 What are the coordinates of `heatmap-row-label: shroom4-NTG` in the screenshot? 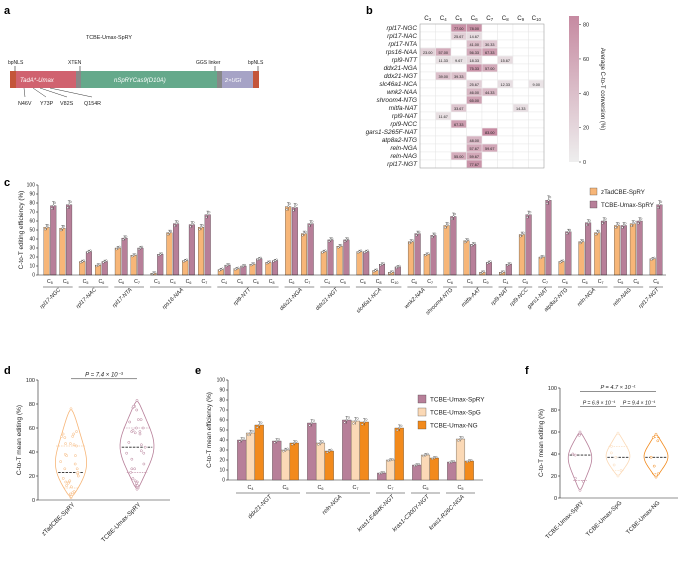 It's located at (397, 100).